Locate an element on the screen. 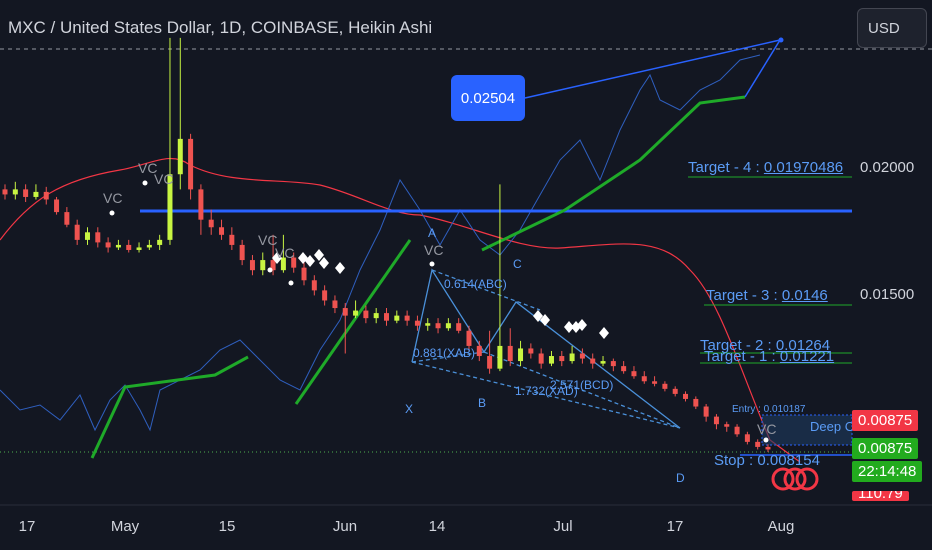  ratio-xad: 1.732(XAD) is located at coordinates (546, 391).